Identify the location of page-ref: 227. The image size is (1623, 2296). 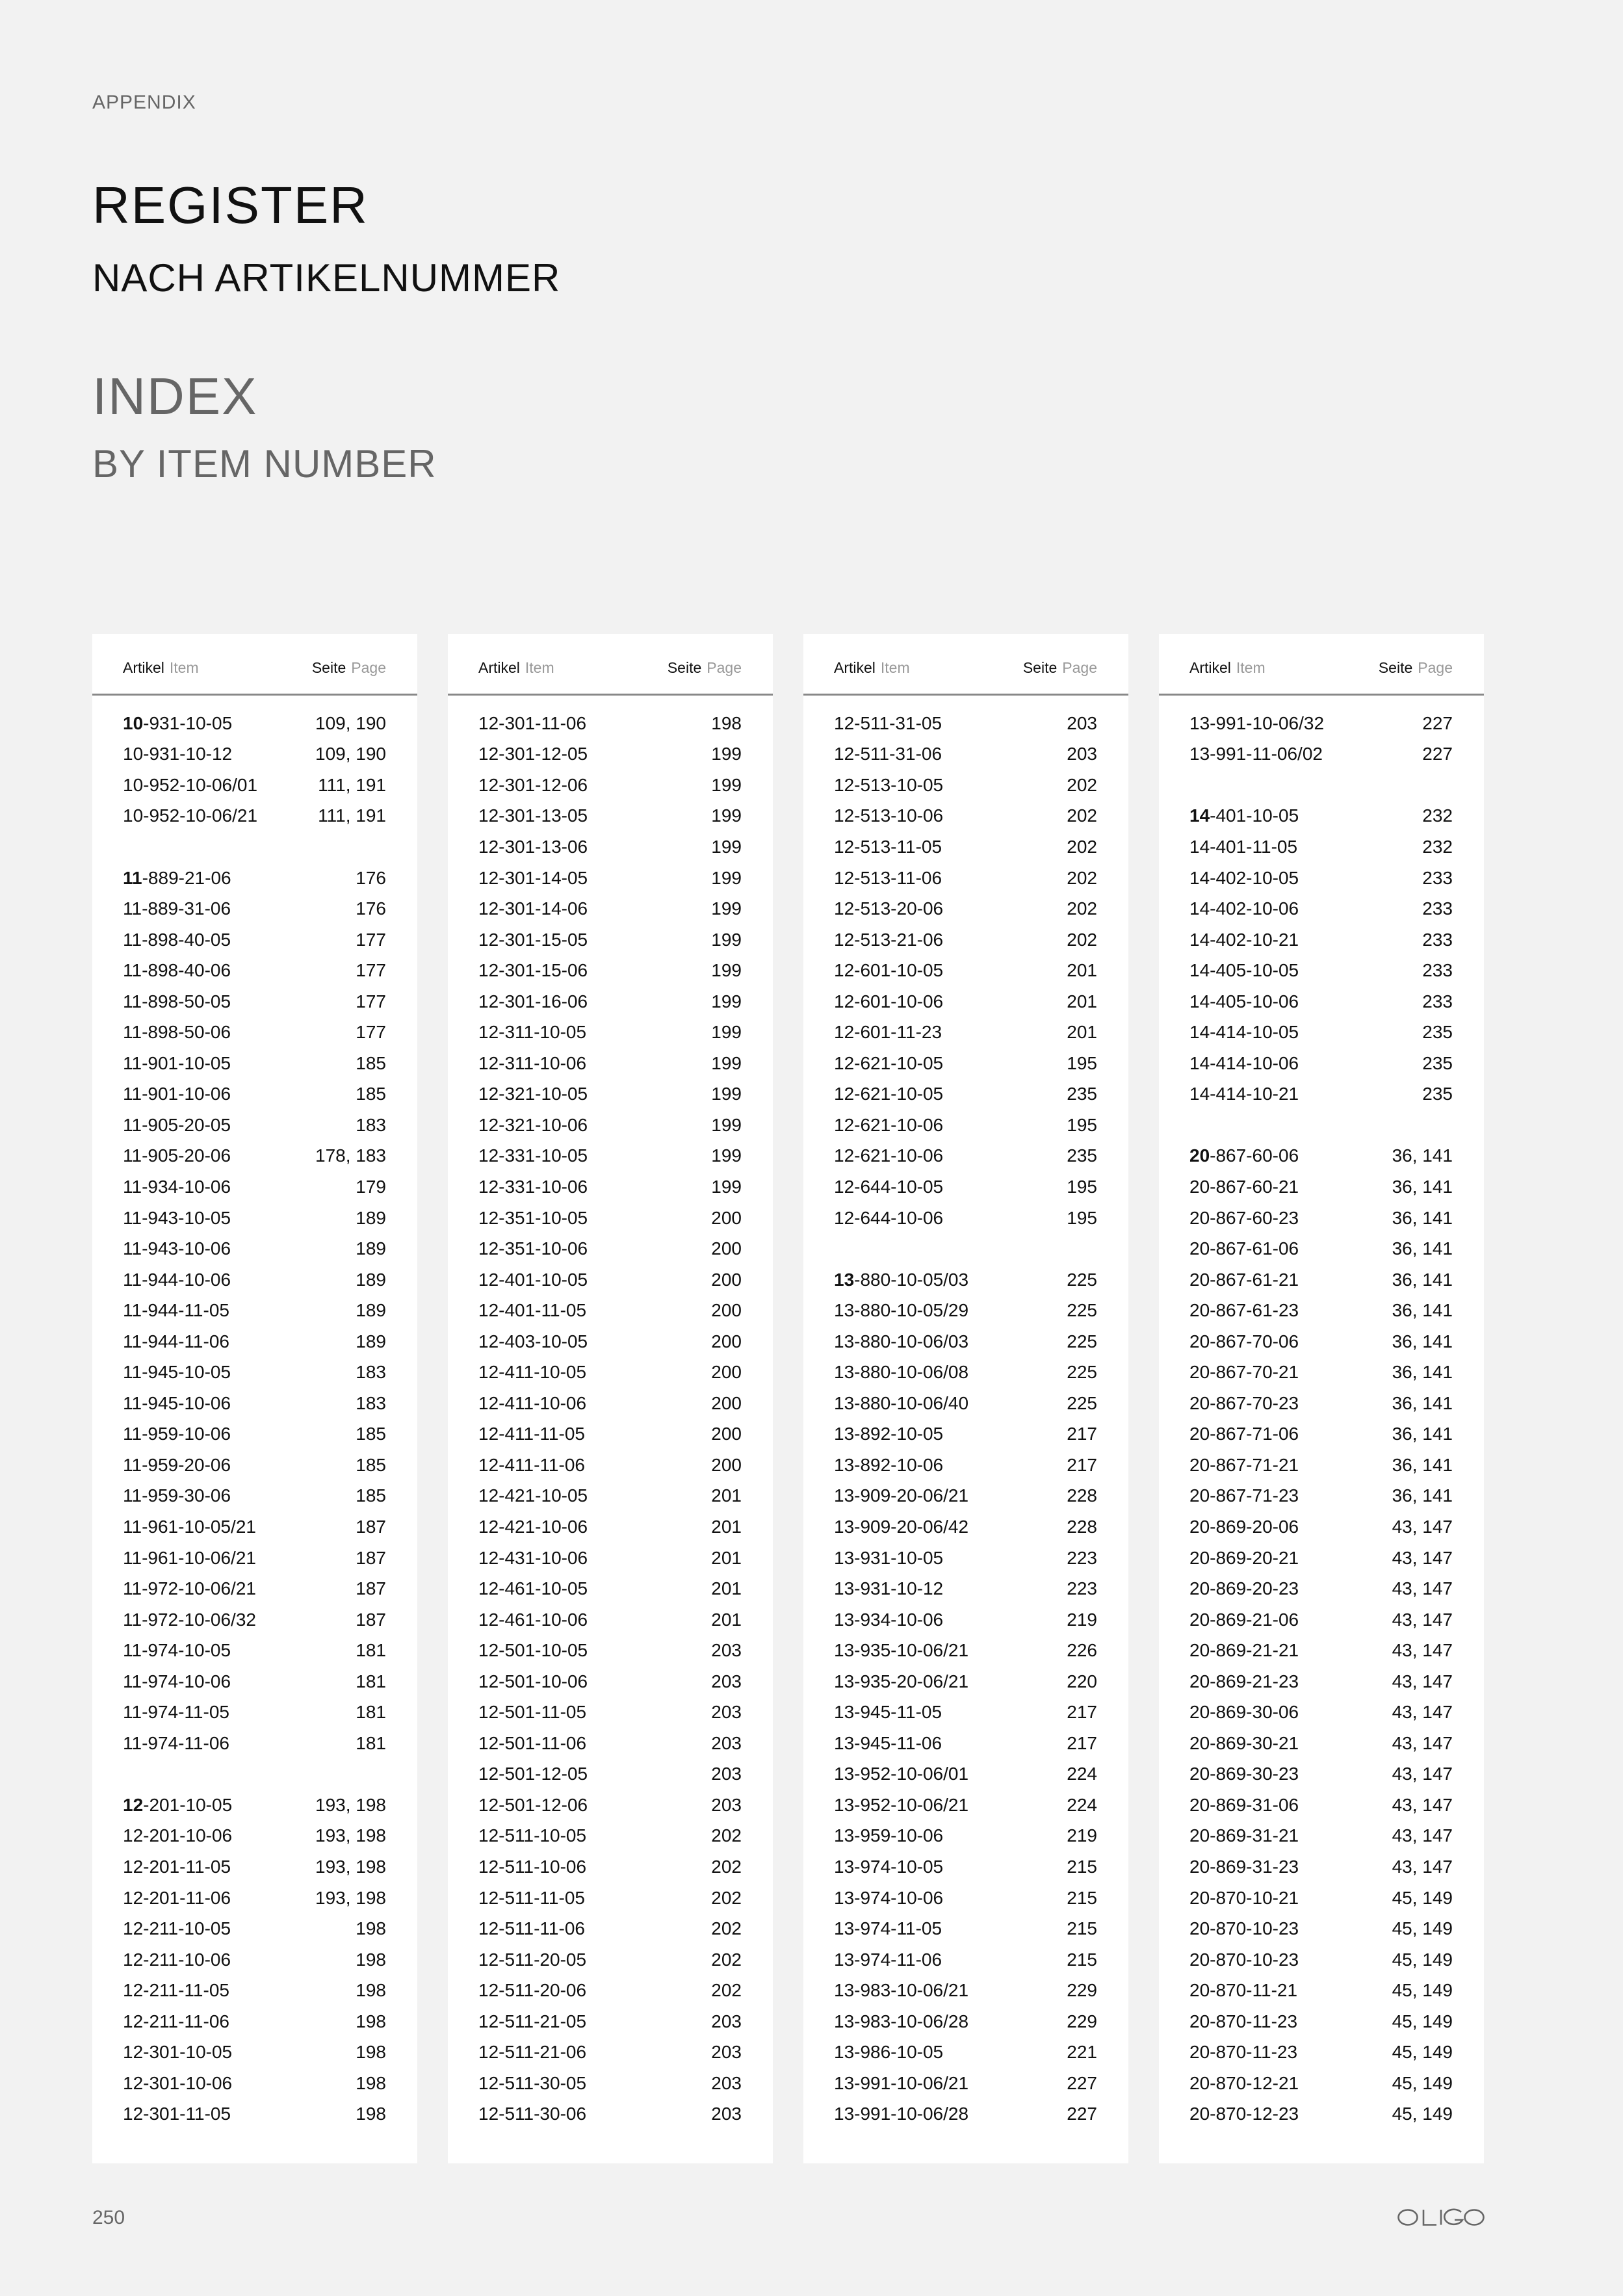
(1438, 754).